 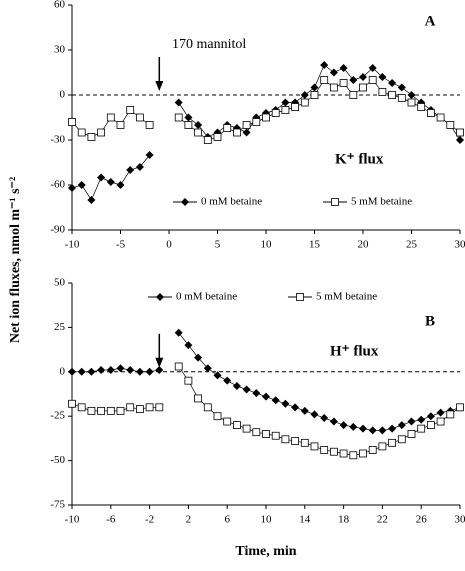 I want to click on x-tick-label: -5, so click(x=121, y=245).